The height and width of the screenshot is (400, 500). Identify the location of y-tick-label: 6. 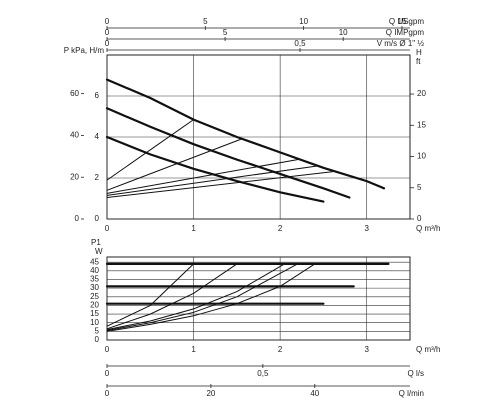
(97, 95).